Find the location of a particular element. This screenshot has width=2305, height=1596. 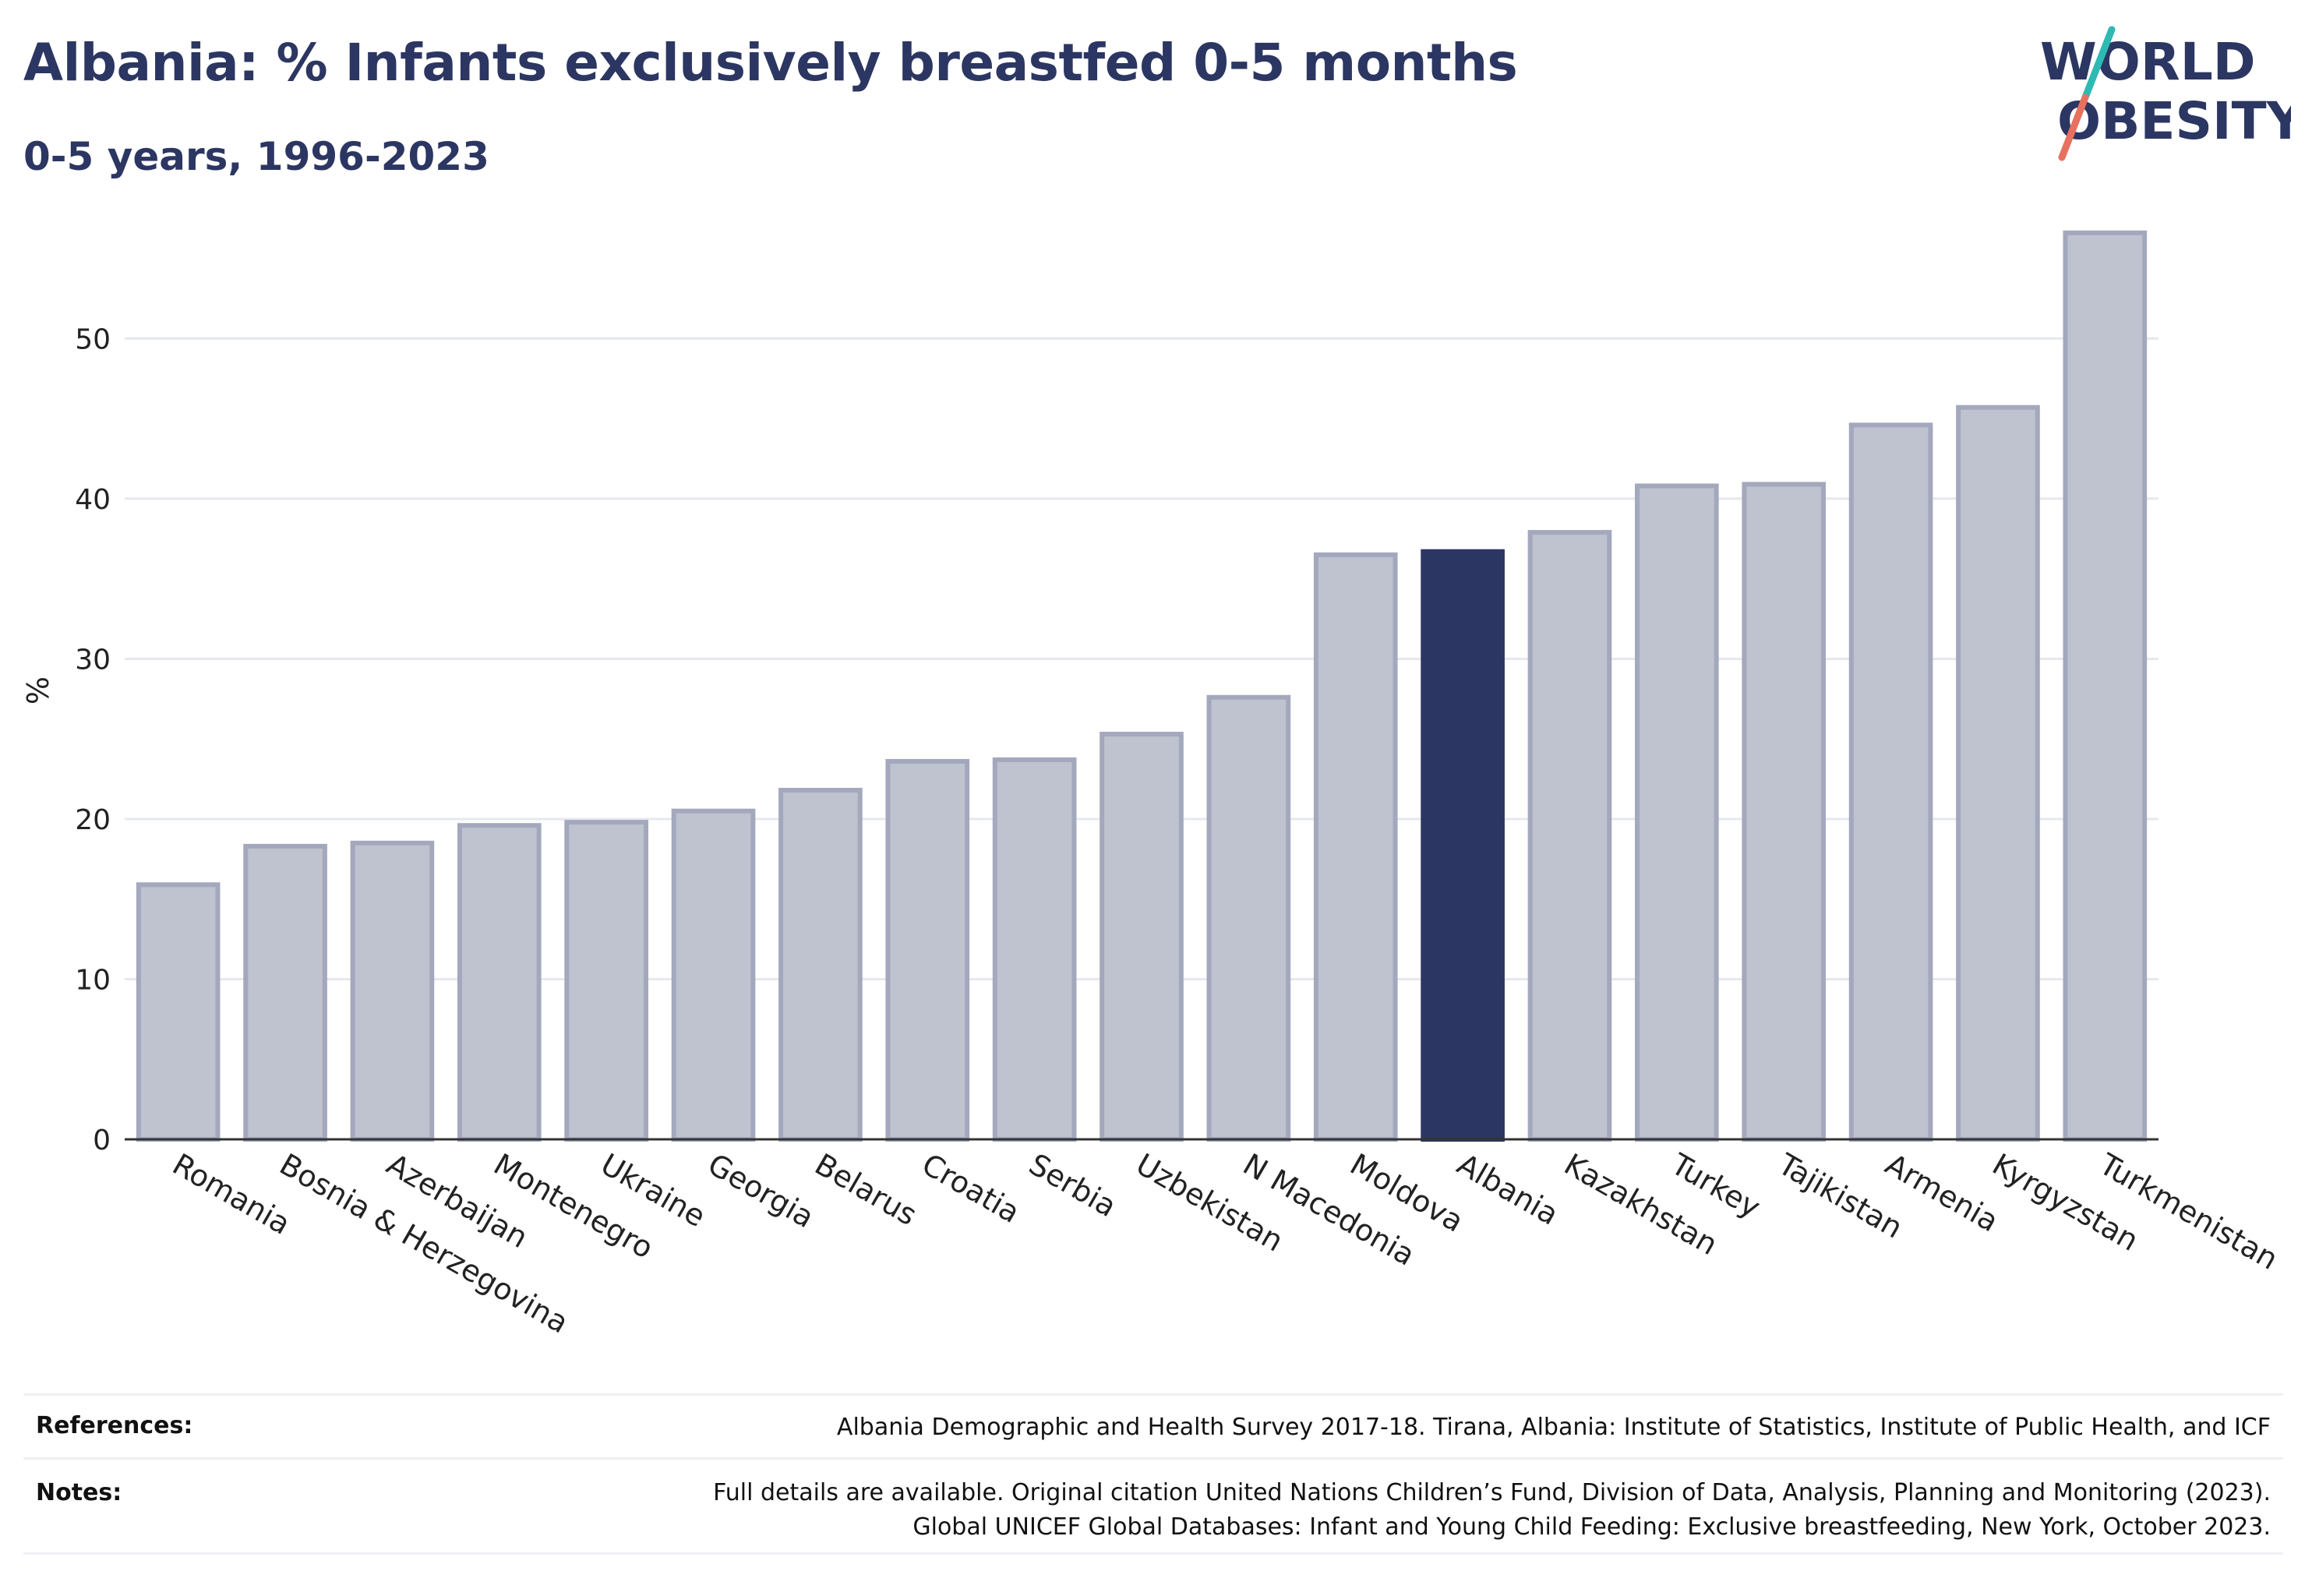

bar-montenegro is located at coordinates (499, 982).